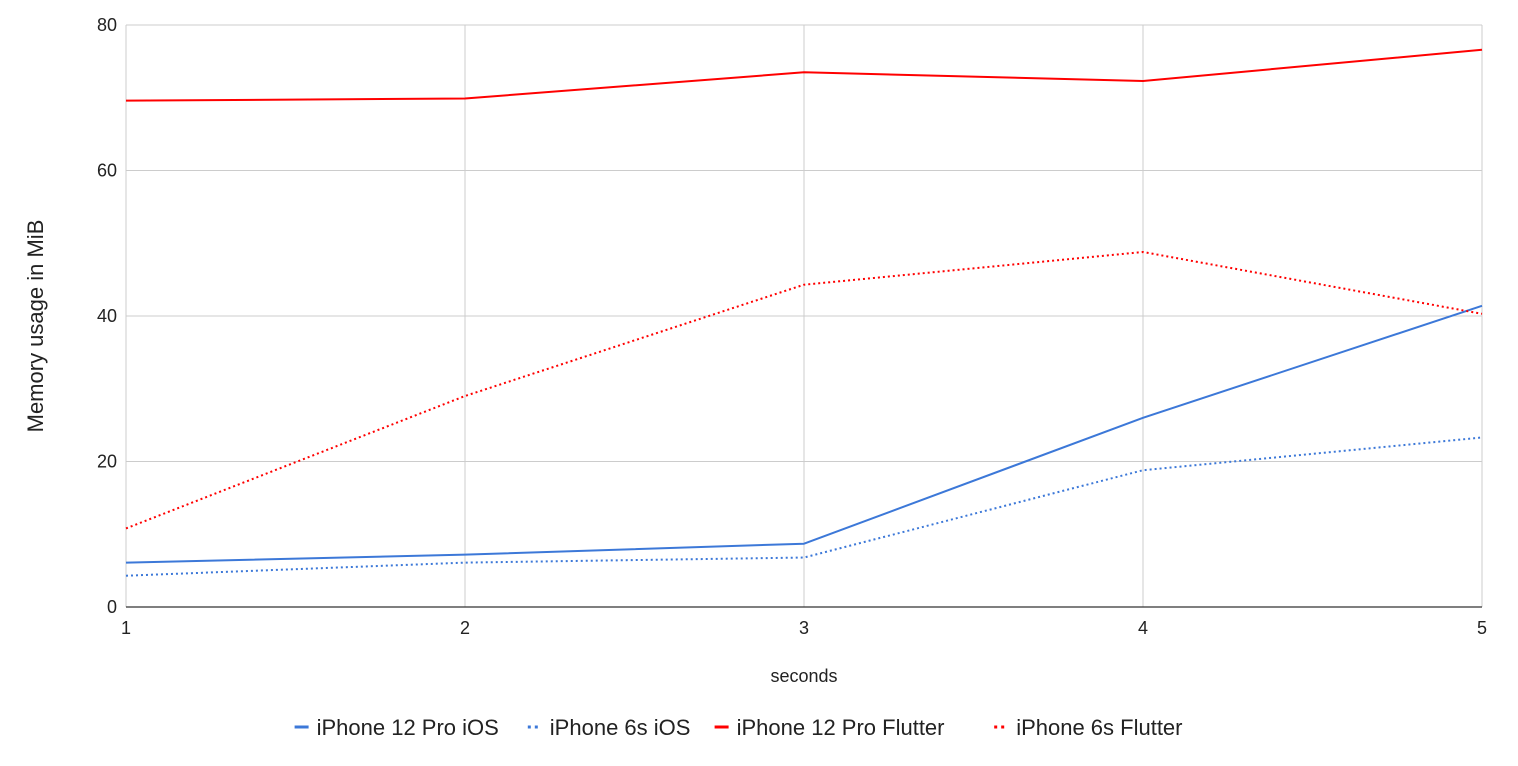 The width and height of the screenshot is (1518, 766). I want to click on legend-label: iPhone 12 Pro iOS, so click(408, 727).